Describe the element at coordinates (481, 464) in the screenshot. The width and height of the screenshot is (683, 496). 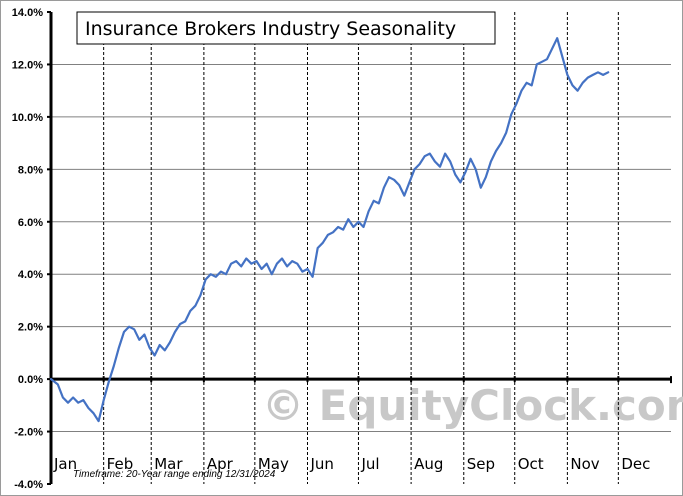
I see `month-label: Sep` at that location.